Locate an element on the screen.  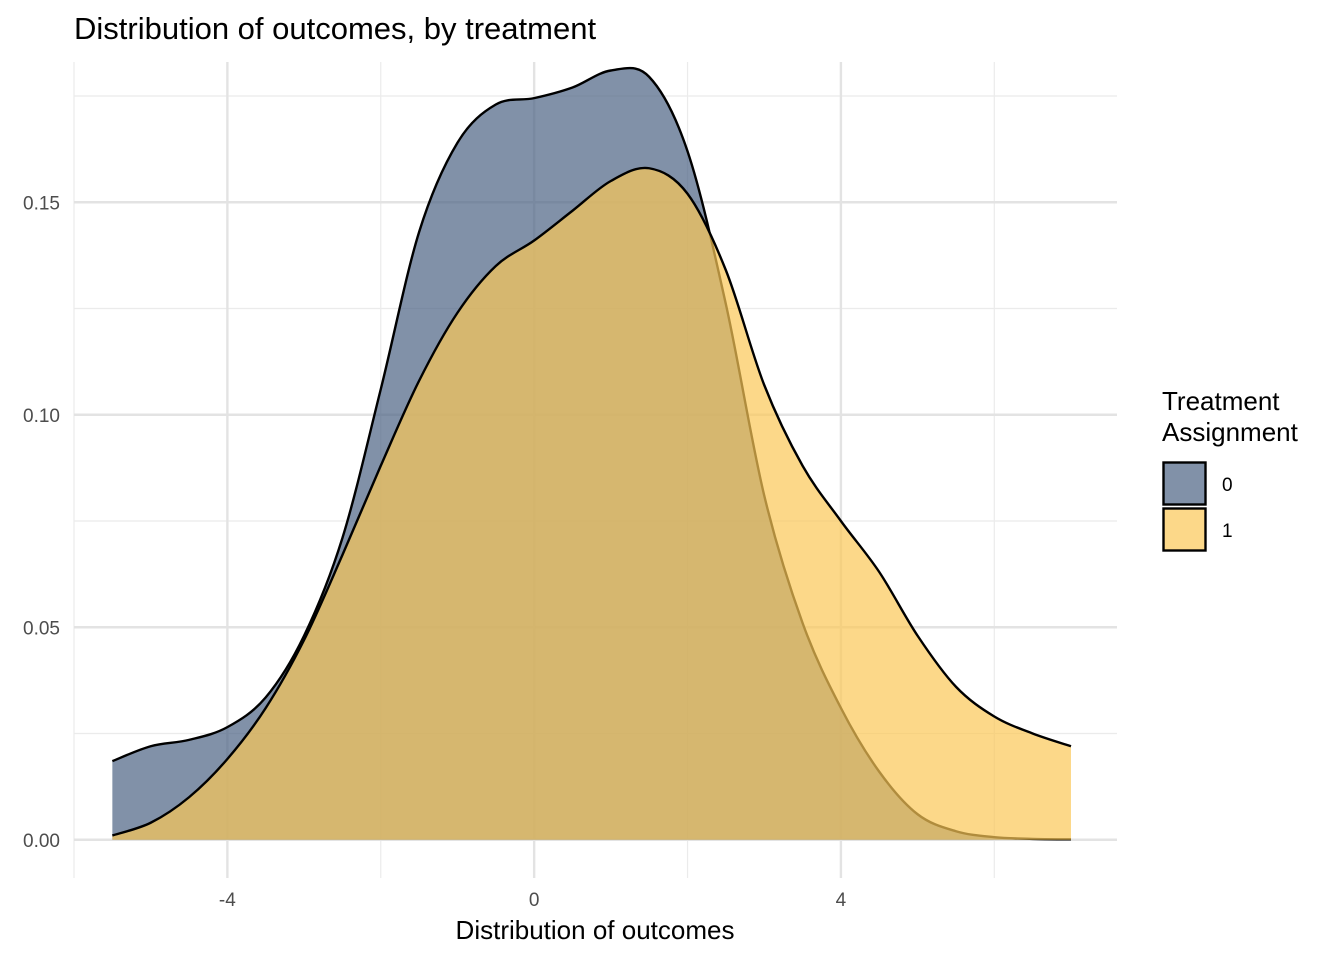
legend-title-line-2: Assignment is located at coordinates (1230, 432).